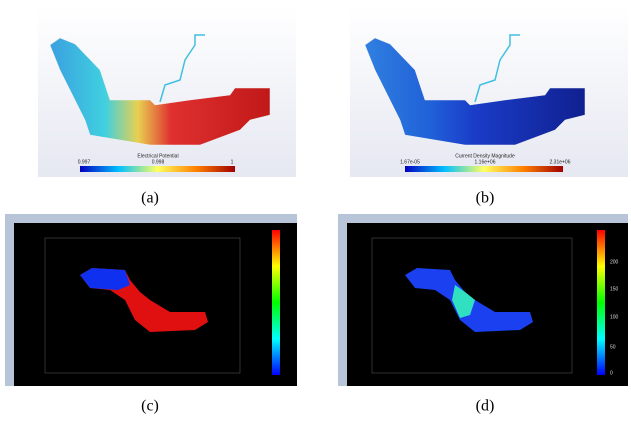  I want to click on colorbar-tick: 200, so click(614, 262).